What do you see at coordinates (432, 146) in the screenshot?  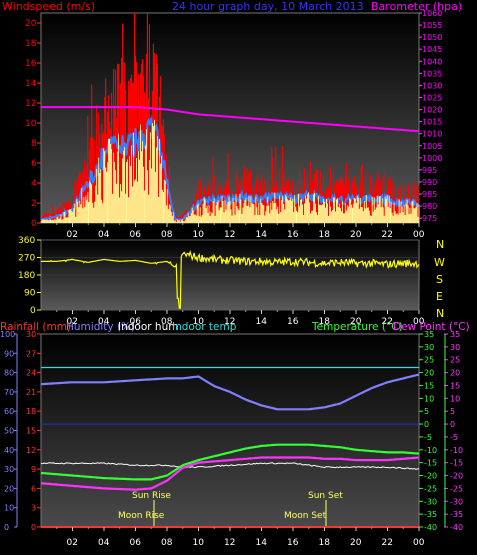 I see `baro-y-tick-label: 1005` at bounding box center [432, 146].